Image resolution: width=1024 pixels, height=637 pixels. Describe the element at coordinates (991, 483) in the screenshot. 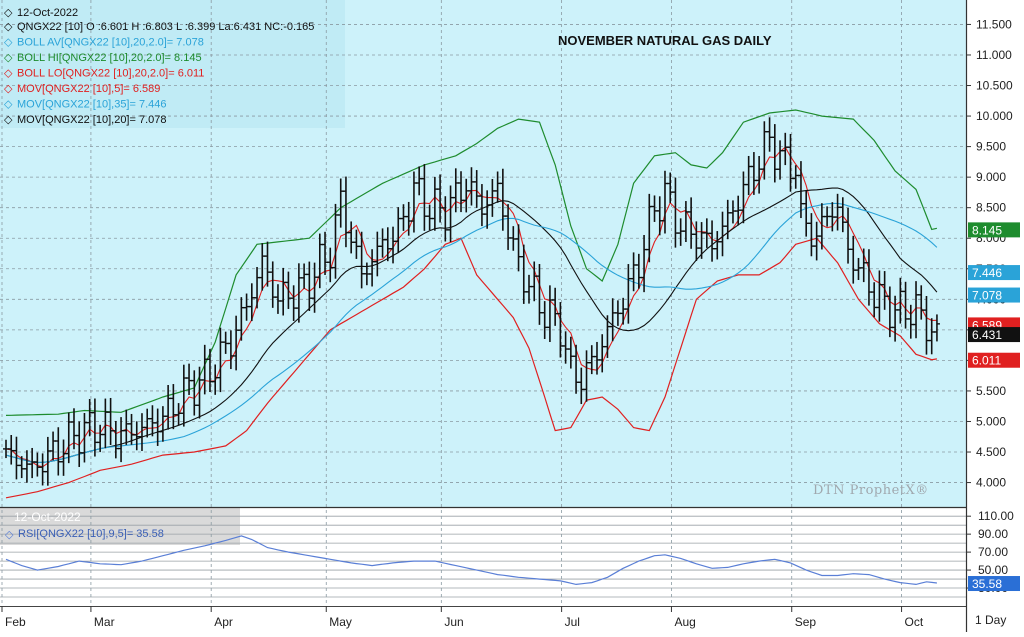

I see `price-tick-label: 4.000` at that location.